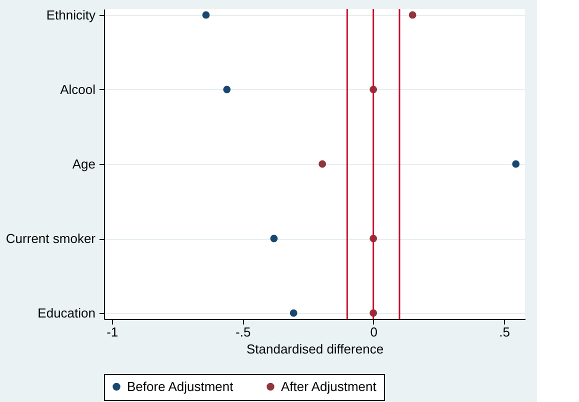  Describe the element at coordinates (51, 238) in the screenshot. I see `y-tick-label: Current smoker` at that location.